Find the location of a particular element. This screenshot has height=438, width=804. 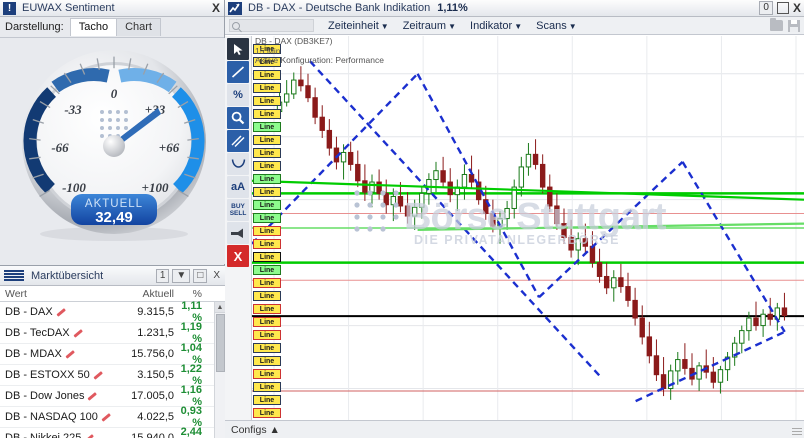

table-row: DB - Dow Jones 17.005,0 1,16 % is located at coordinates (112, 396).